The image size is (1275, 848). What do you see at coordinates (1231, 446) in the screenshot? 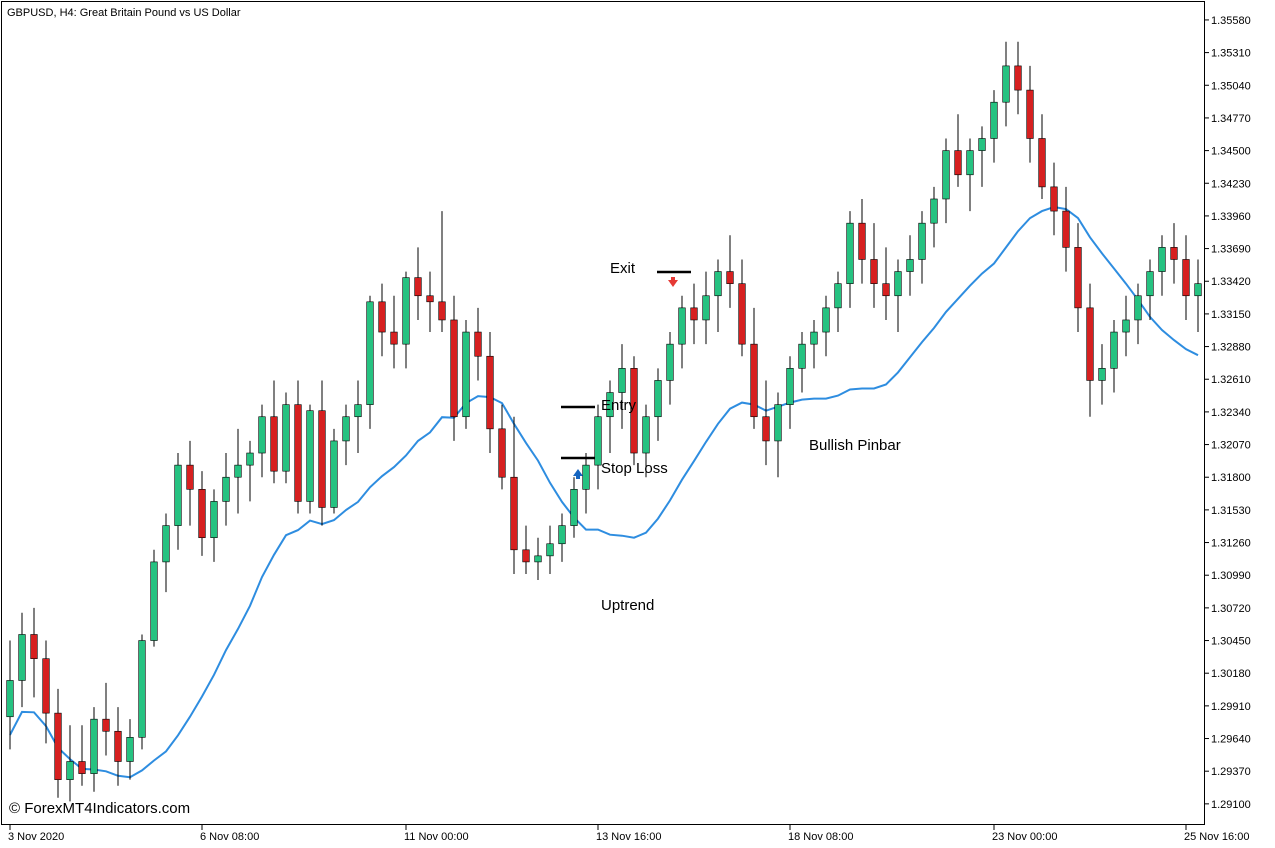
I see `price-tick-label: 1.32070` at bounding box center [1231, 446].